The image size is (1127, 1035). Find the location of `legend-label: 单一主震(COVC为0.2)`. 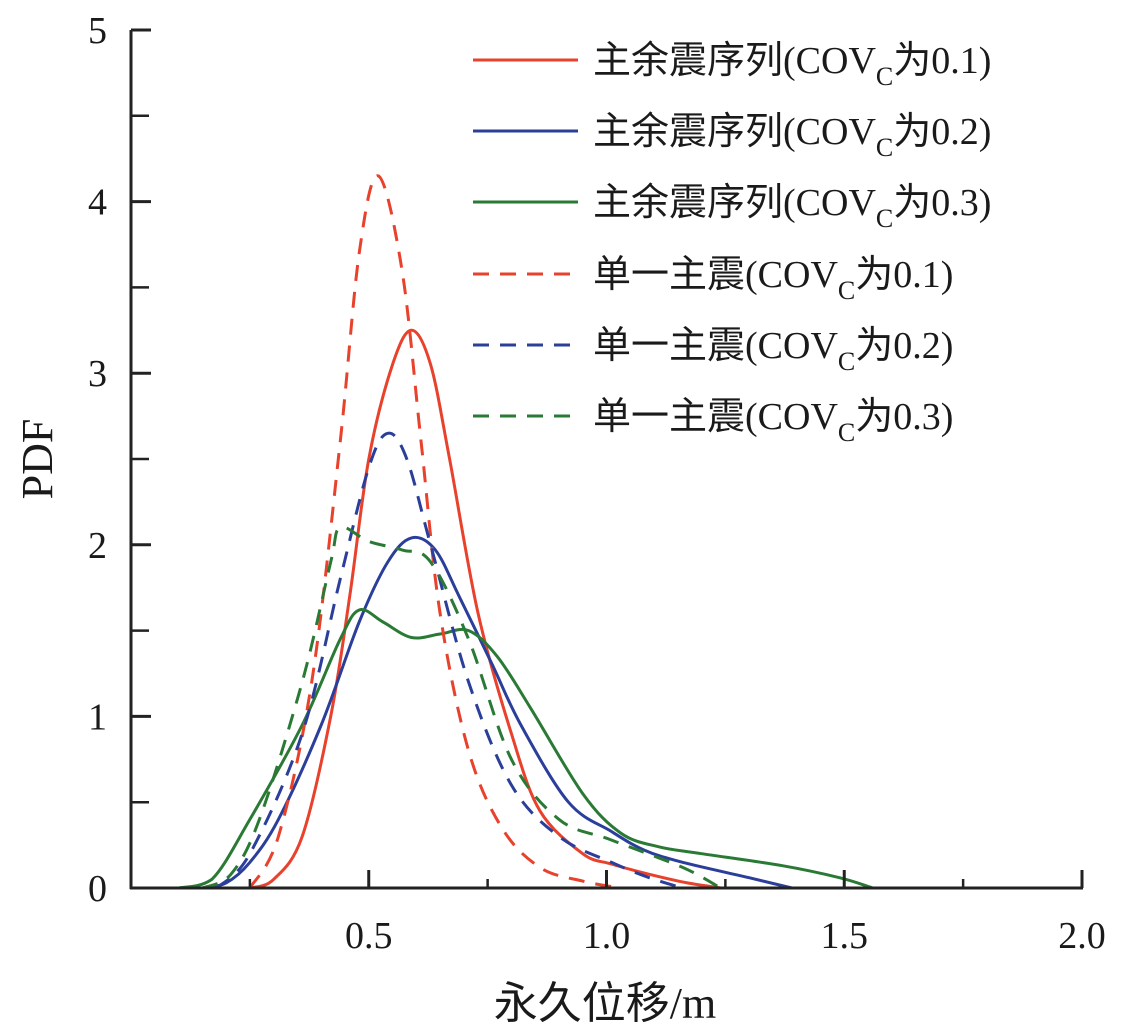

legend-label: 单一主震(COVC为0.2) is located at coordinates (773, 350).